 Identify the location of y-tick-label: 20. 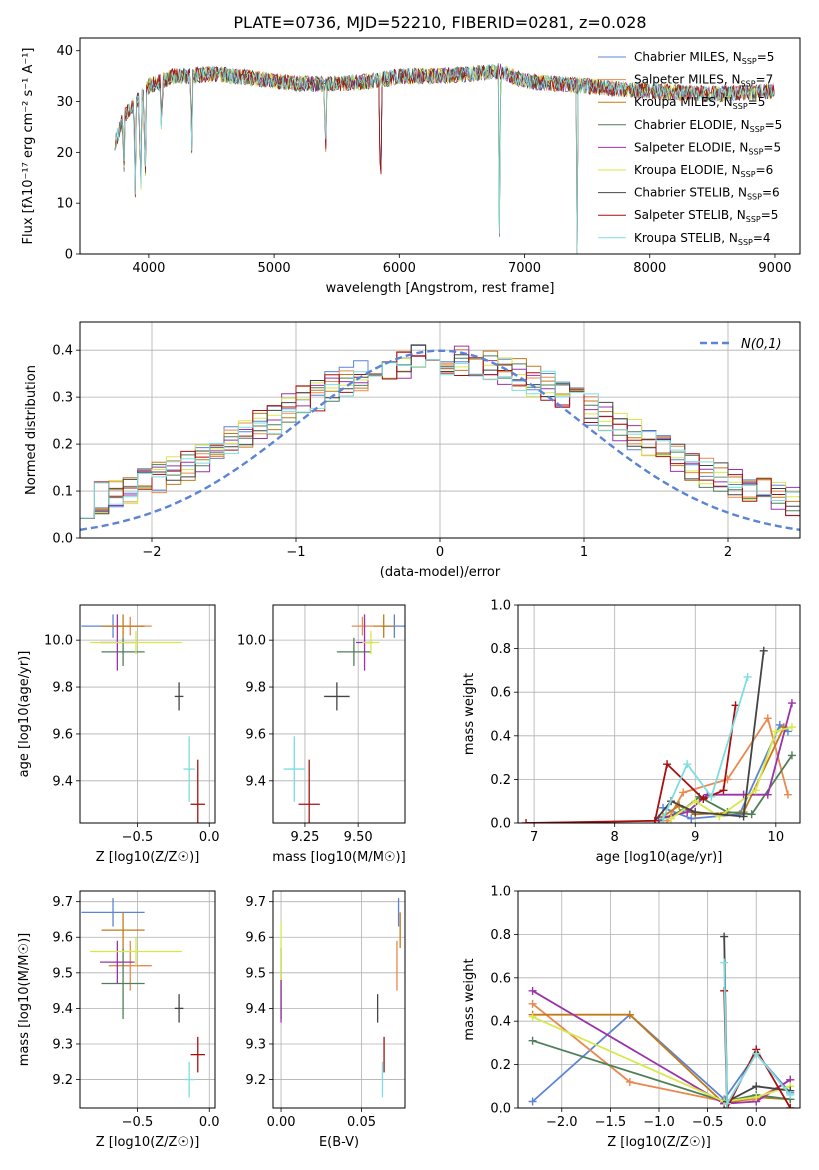
(64, 153).